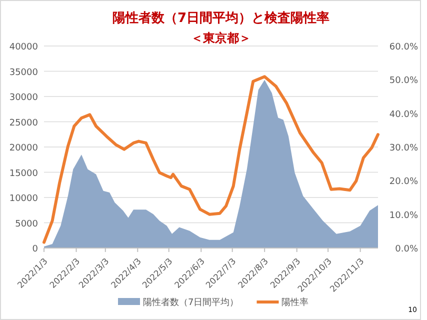  What do you see at coordinates (26, 224) in the screenshot?
I see `y-tick-label: 5000` at bounding box center [26, 224].